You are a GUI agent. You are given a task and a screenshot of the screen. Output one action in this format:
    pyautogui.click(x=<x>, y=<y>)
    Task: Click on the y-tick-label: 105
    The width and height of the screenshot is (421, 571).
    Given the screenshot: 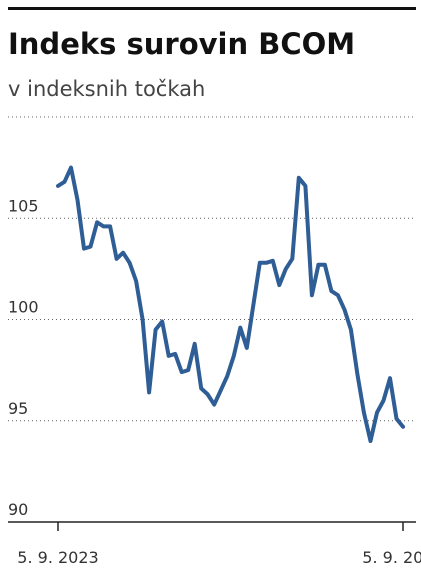 What is the action you would take?
    pyautogui.click(x=23, y=205)
    